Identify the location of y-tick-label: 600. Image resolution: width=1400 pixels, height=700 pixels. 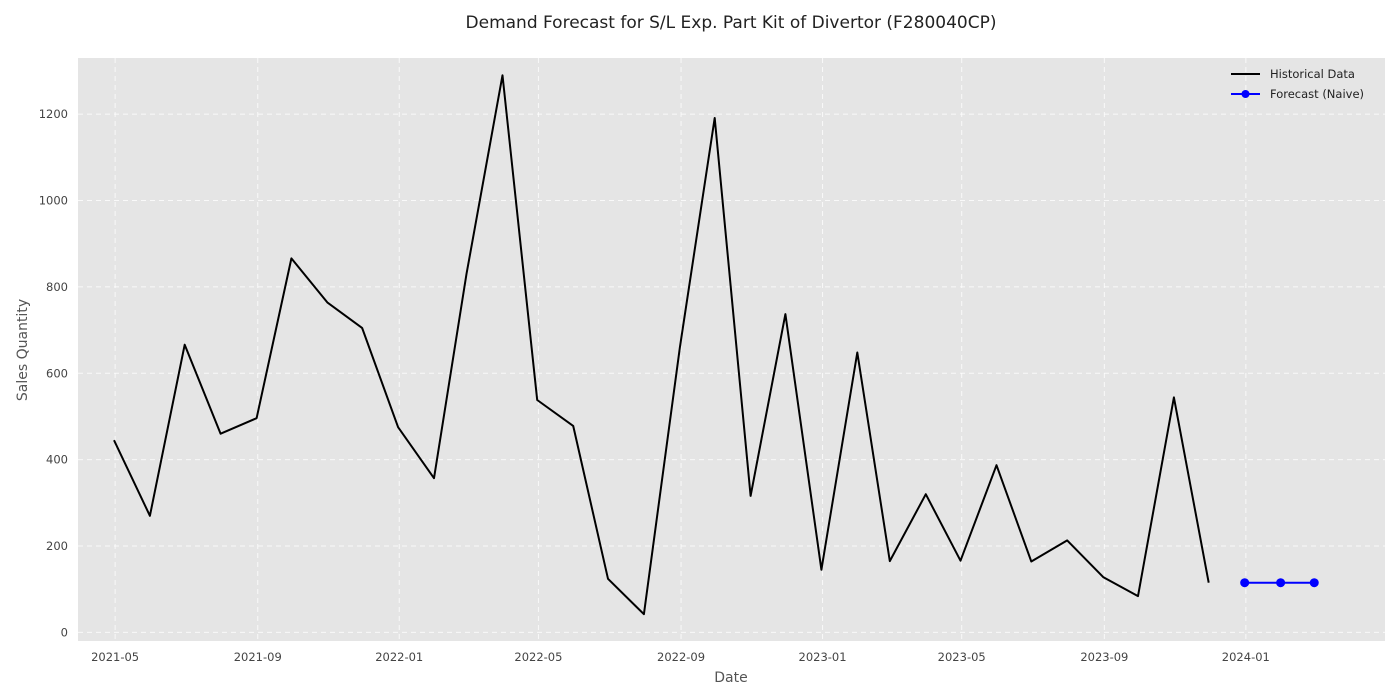
(57, 373).